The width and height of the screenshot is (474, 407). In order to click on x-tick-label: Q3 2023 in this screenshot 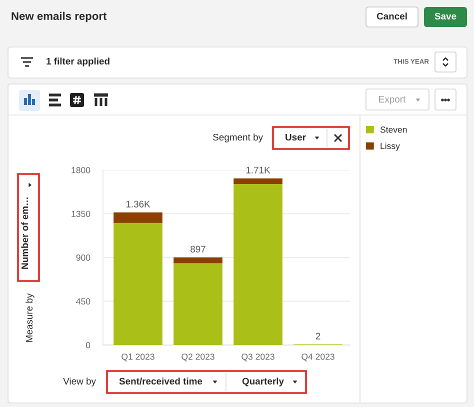, I will do `click(258, 358)`.